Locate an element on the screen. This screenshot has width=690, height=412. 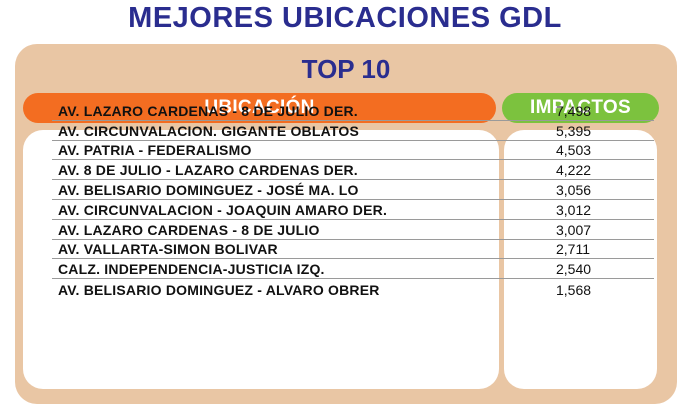
page-title: MEJORES UBICACIONES GDL is located at coordinates (345, 18).